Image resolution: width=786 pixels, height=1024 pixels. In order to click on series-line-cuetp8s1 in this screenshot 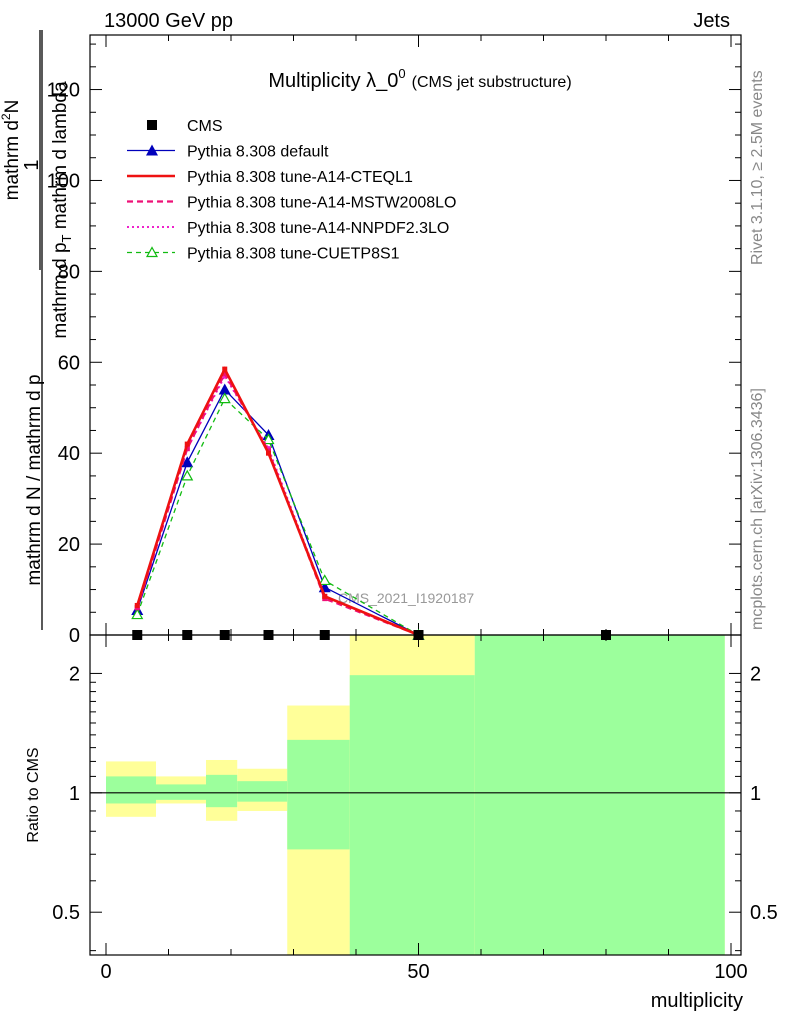, I will do `click(277, 516)`.